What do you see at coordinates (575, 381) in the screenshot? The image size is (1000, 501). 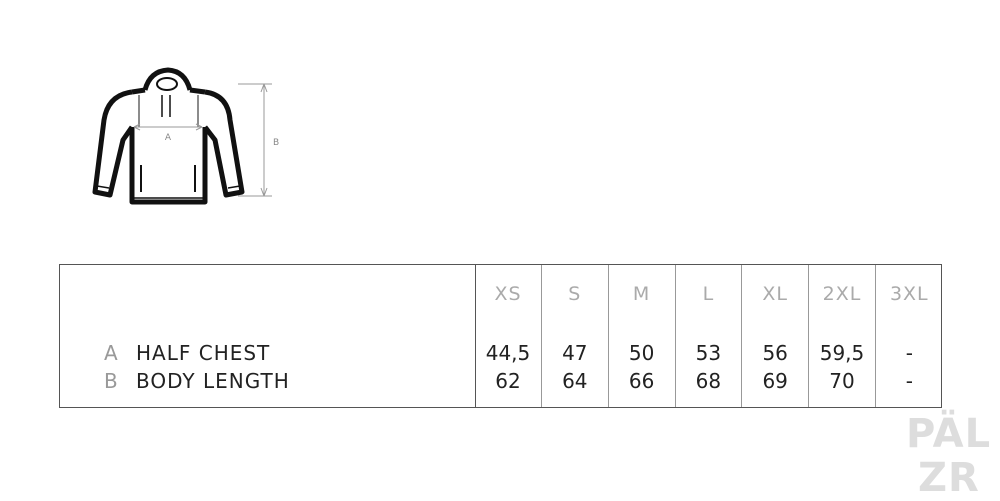 I see `size-value: 64` at bounding box center [575, 381].